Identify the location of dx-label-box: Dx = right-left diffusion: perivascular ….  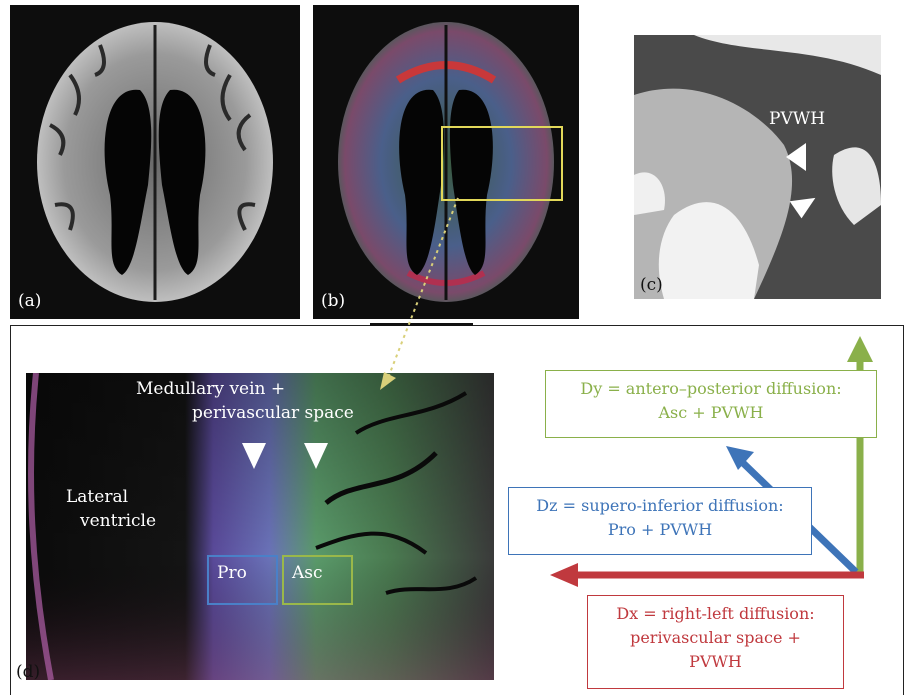
(715, 642).